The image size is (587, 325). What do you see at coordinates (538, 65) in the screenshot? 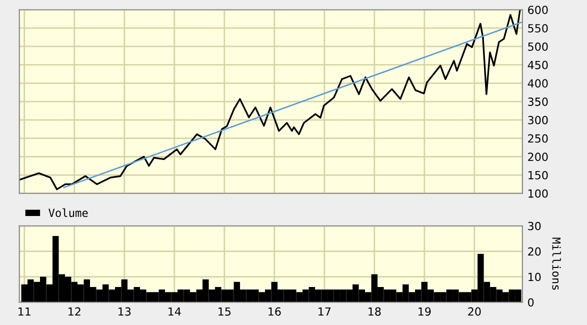
I see `y-tick-label: 450` at bounding box center [538, 65].